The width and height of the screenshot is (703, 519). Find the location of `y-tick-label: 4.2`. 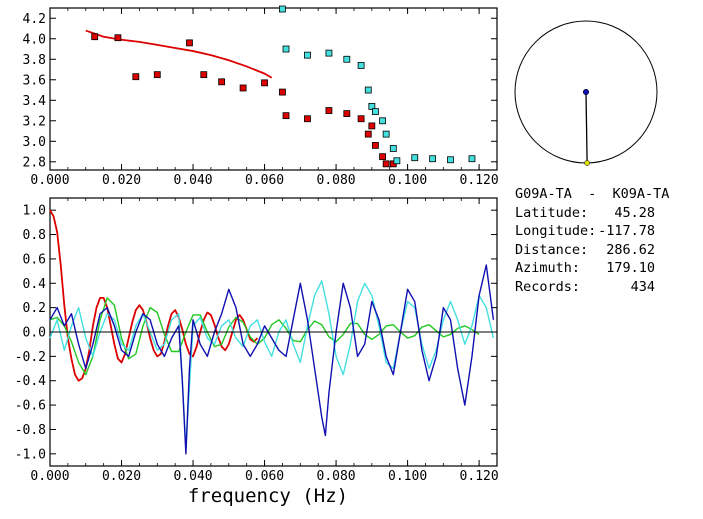

y-tick-label: 4.2 is located at coordinates (34, 19).